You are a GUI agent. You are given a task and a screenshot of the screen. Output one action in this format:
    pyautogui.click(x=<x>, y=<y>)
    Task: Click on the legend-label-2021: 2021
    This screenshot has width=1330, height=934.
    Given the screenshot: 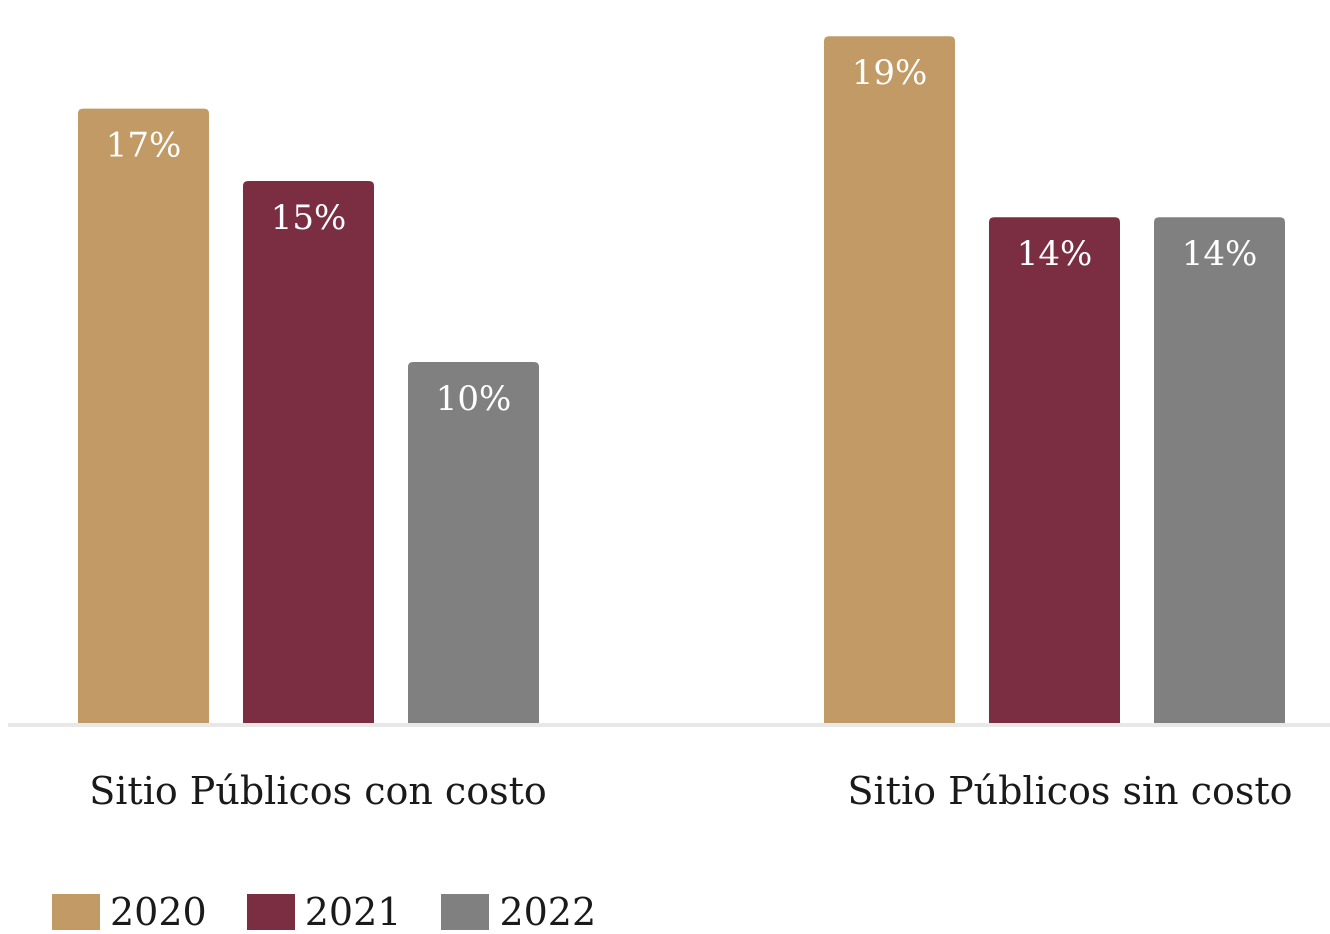 What is the action you would take?
    pyautogui.click(x=353, y=912)
    